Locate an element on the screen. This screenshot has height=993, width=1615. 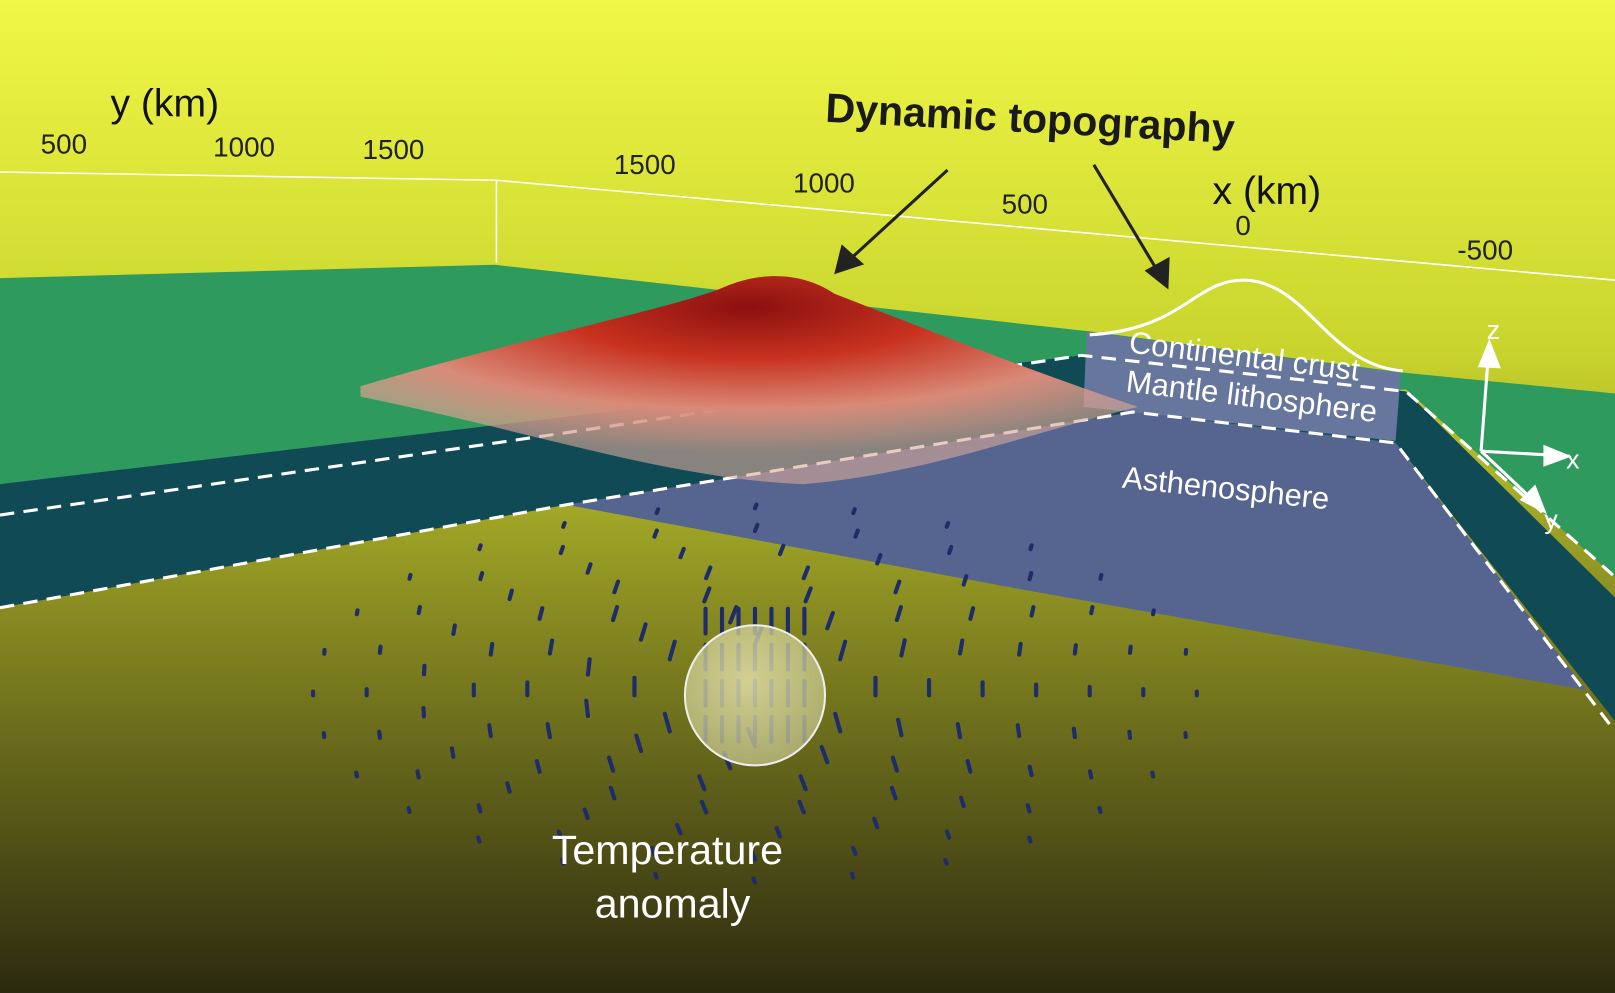
y-tick: 500 is located at coordinates (64, 144).